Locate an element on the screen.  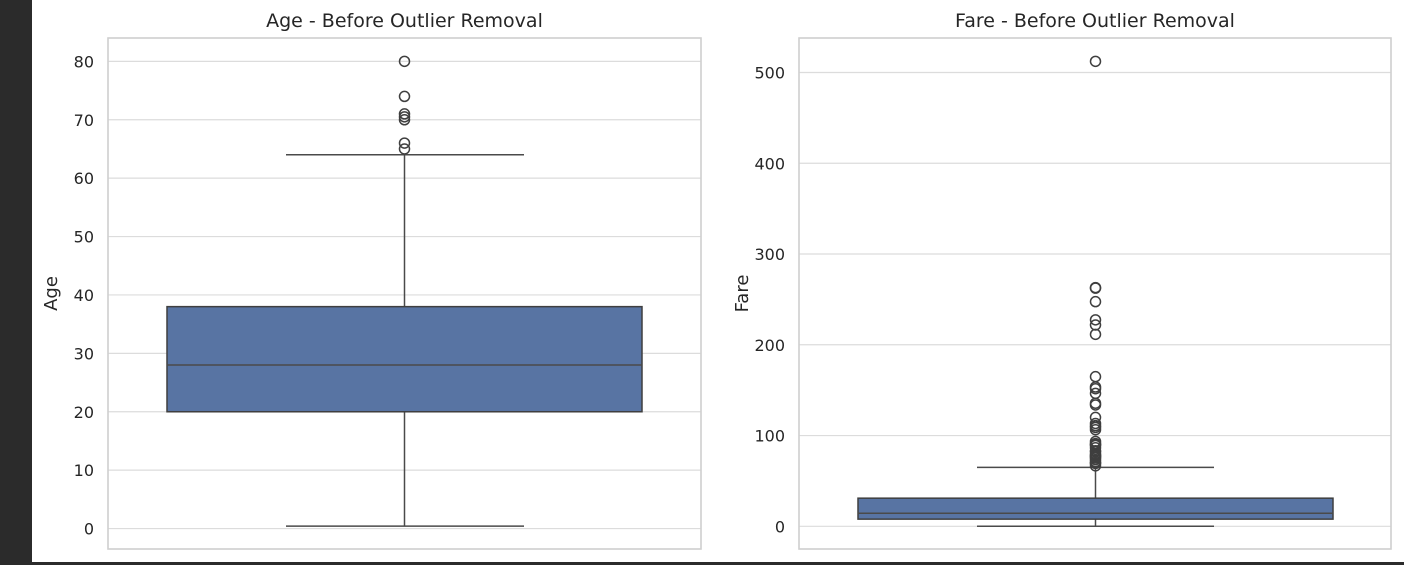
y-tick-label: 300 is located at coordinates (769, 254).